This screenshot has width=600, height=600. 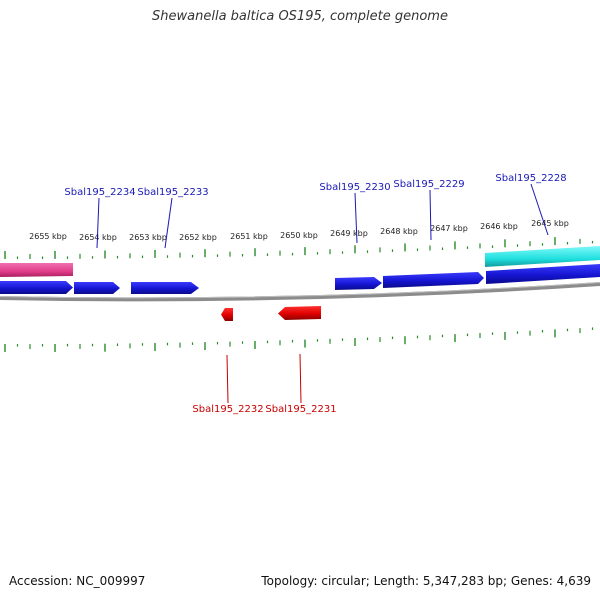 What do you see at coordinates (428, 184) in the screenshot?
I see `gene-label: Sbal195_2229` at bounding box center [428, 184].